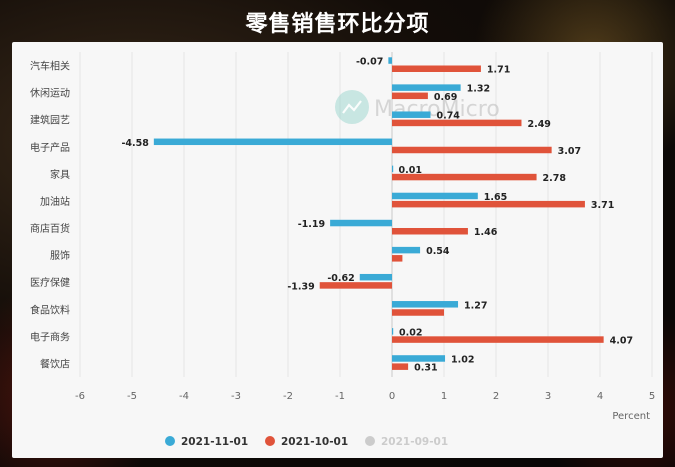 This screenshot has width=675, height=467. I want to click on x-tick-label: 2, so click(496, 396).